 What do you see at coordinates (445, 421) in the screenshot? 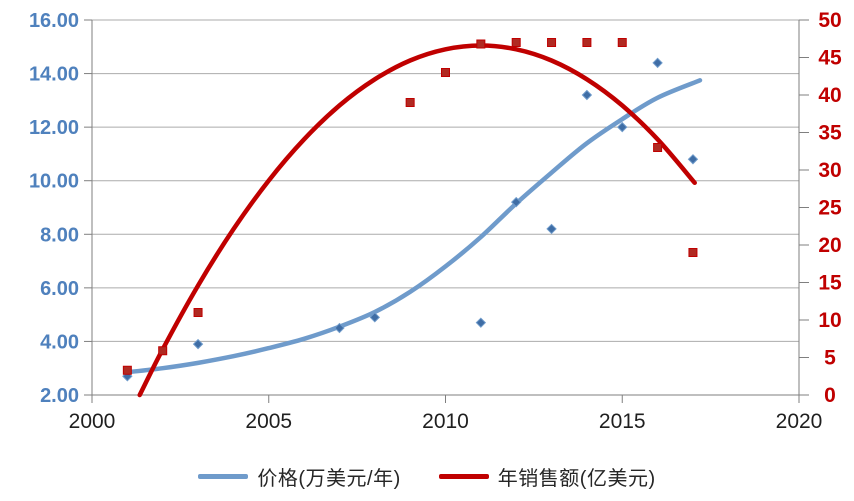
I see `x-axis-tick-label: 2010` at bounding box center [445, 421].